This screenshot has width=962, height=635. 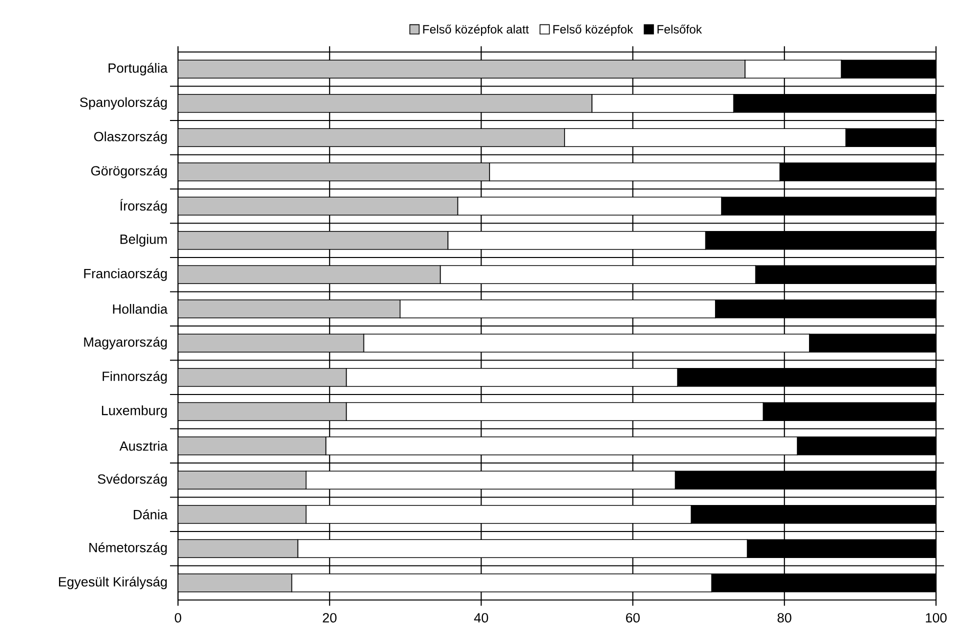 What do you see at coordinates (593, 30) in the screenshot?
I see `legend-label: Felső középfok` at bounding box center [593, 30].